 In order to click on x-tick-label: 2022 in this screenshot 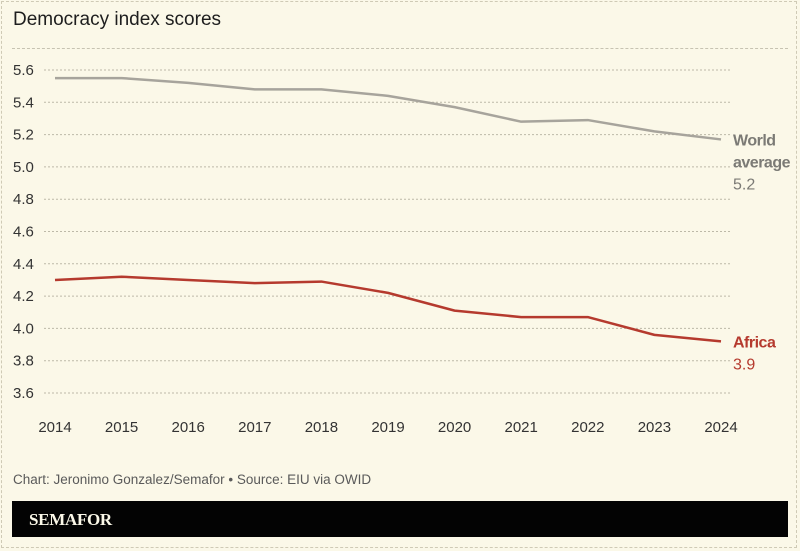, I will do `click(587, 427)`.